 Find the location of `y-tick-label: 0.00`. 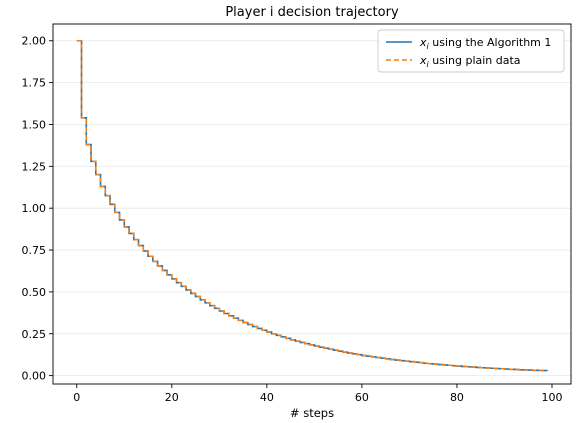

y-tick-label: 0.00 is located at coordinates (34, 376).